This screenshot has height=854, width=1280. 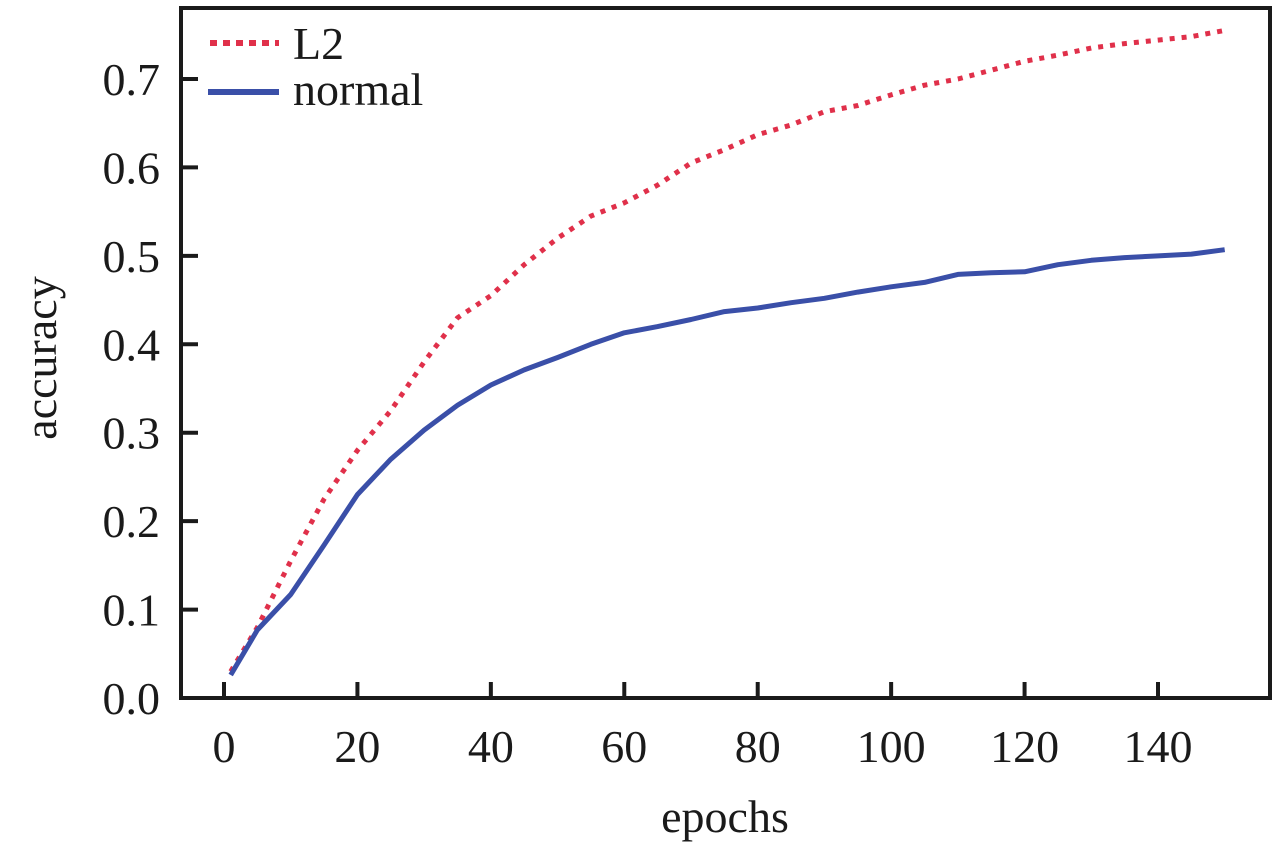 I want to click on x-tick-label: 0, so click(x=224, y=746).